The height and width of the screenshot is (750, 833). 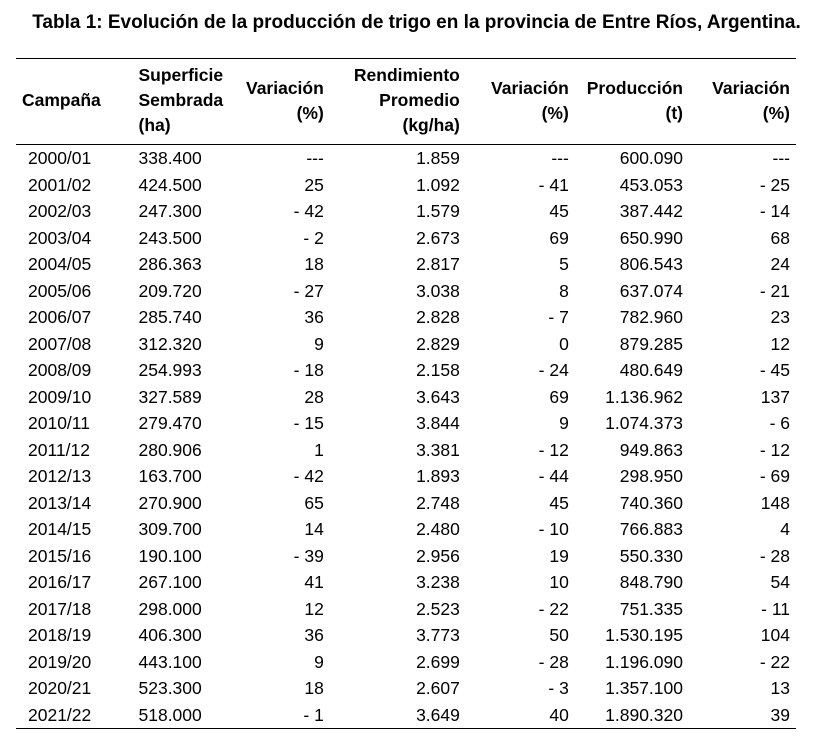 What do you see at coordinates (59, 449) in the screenshot?
I see `campana-cell: 2011/12` at bounding box center [59, 449].